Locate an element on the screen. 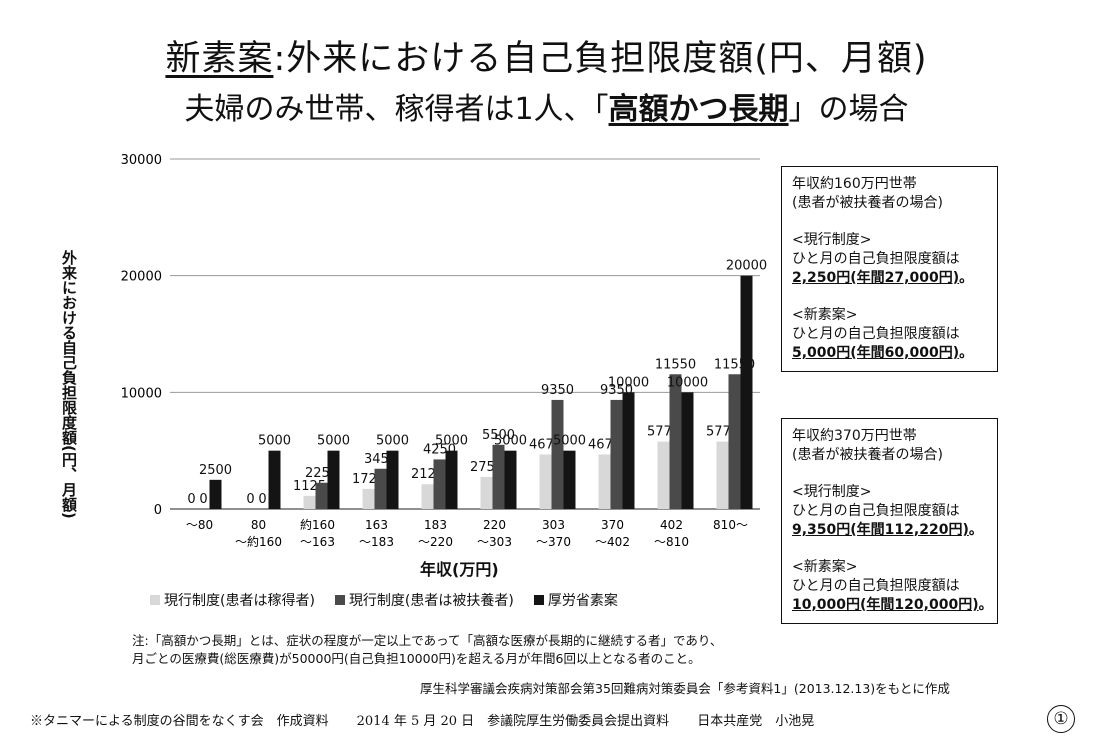 This screenshot has width=1093, height=747. x-tick-label: 80 is located at coordinates (258, 525).